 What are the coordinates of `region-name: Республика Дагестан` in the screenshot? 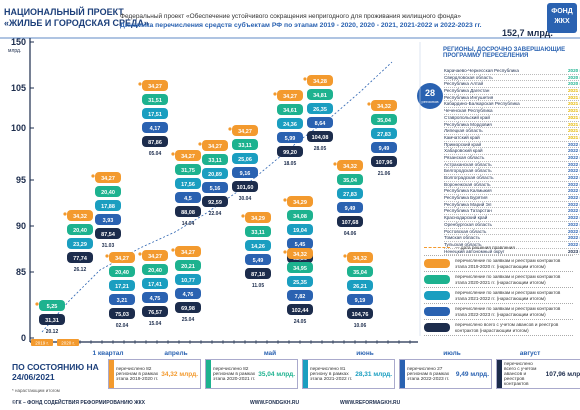 It's located at (467, 91).